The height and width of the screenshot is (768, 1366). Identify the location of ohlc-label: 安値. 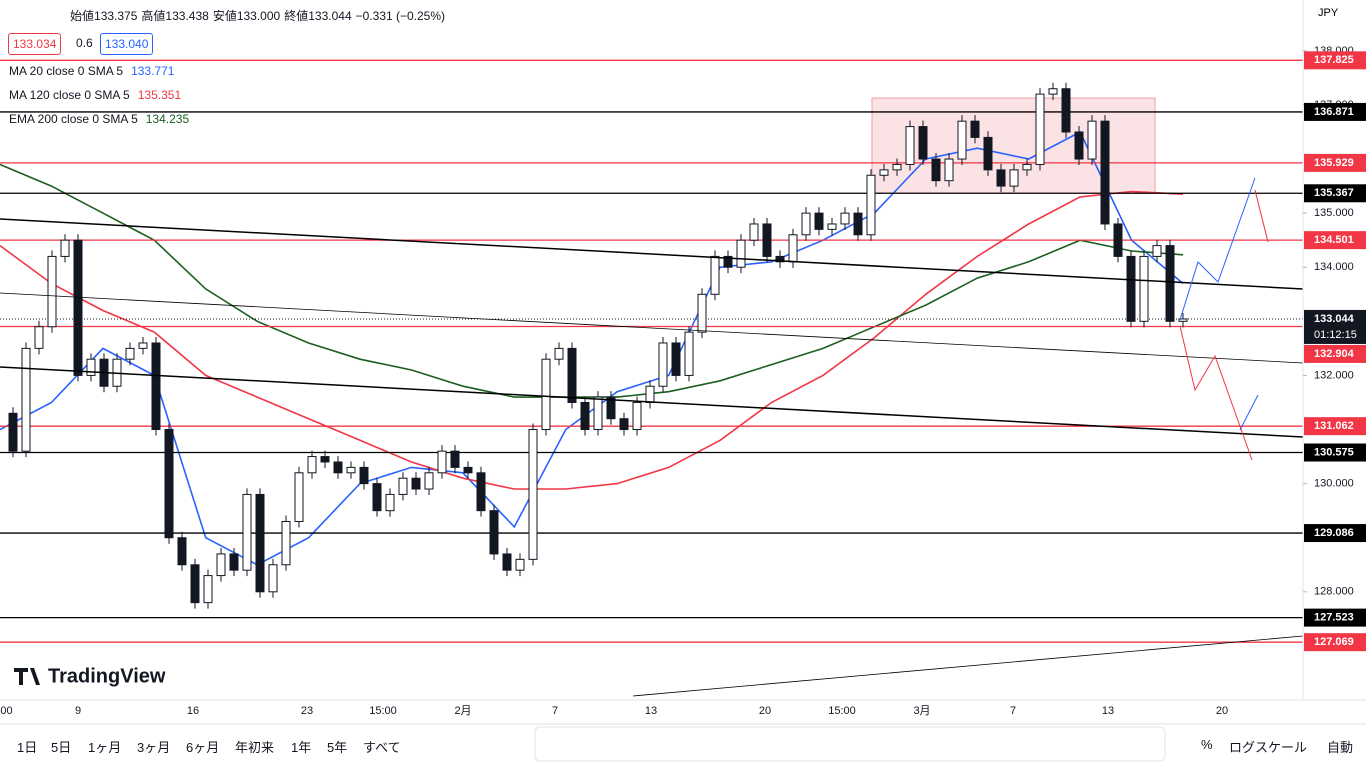
(224, 16).